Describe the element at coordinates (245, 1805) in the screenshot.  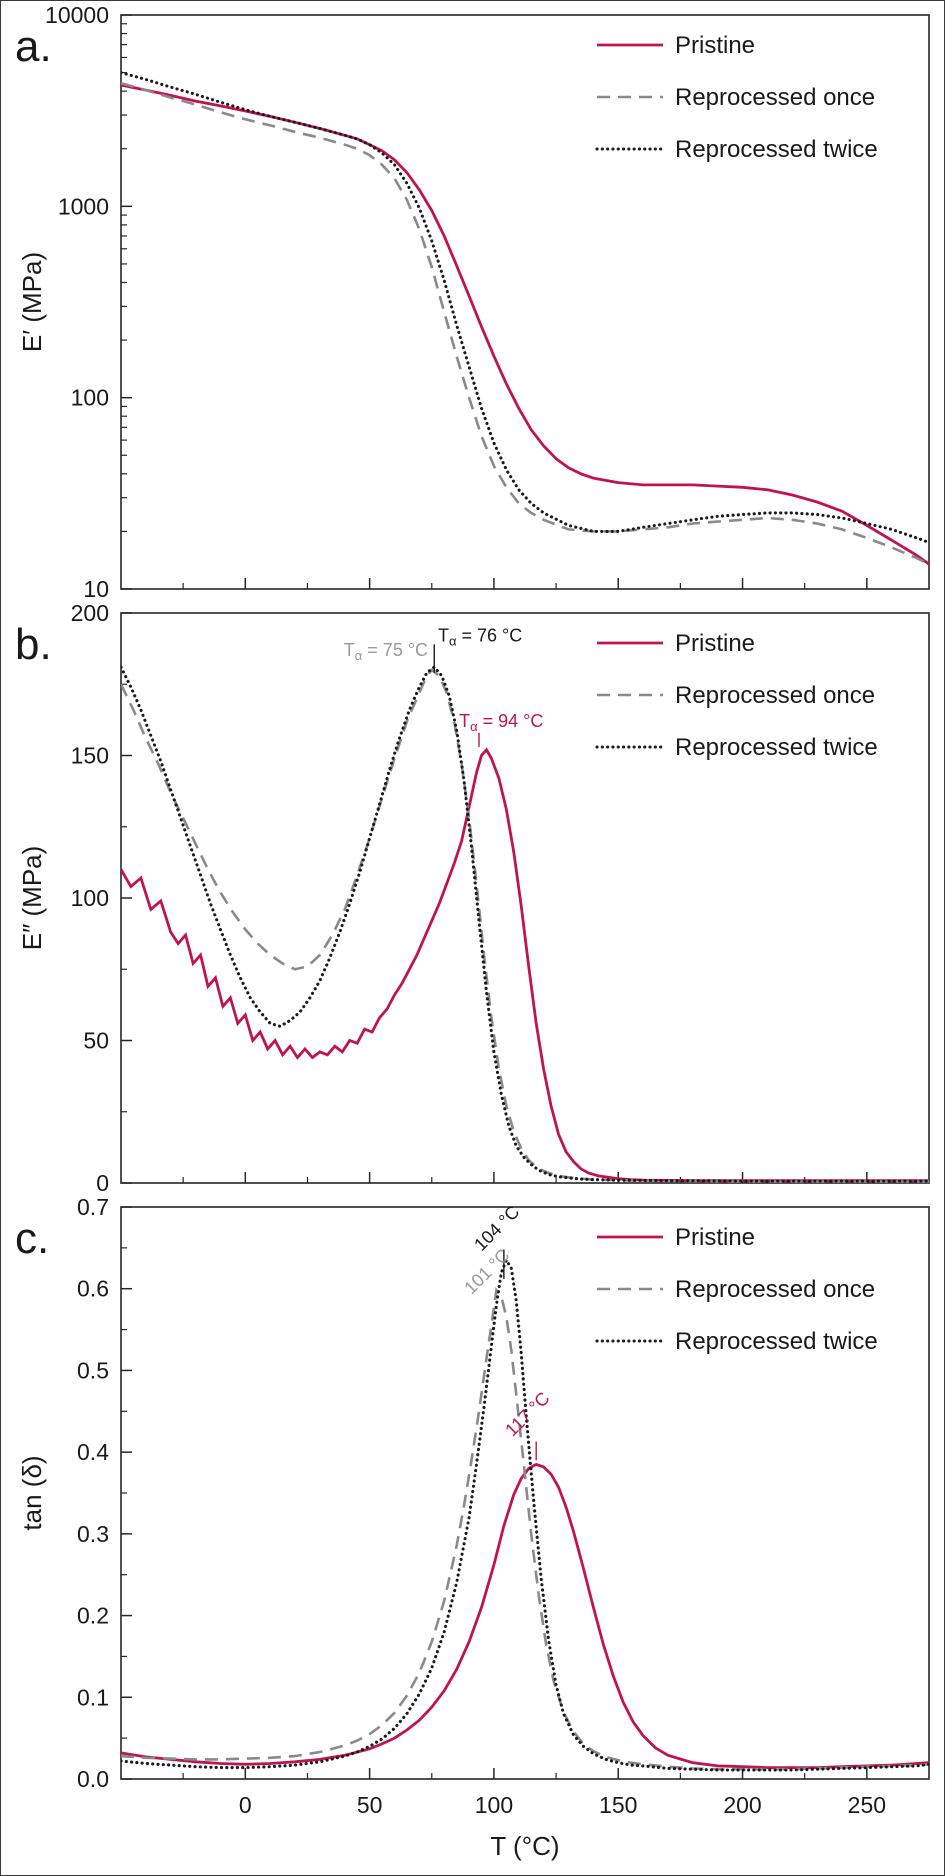
I see `x-tick-label: 0` at that location.